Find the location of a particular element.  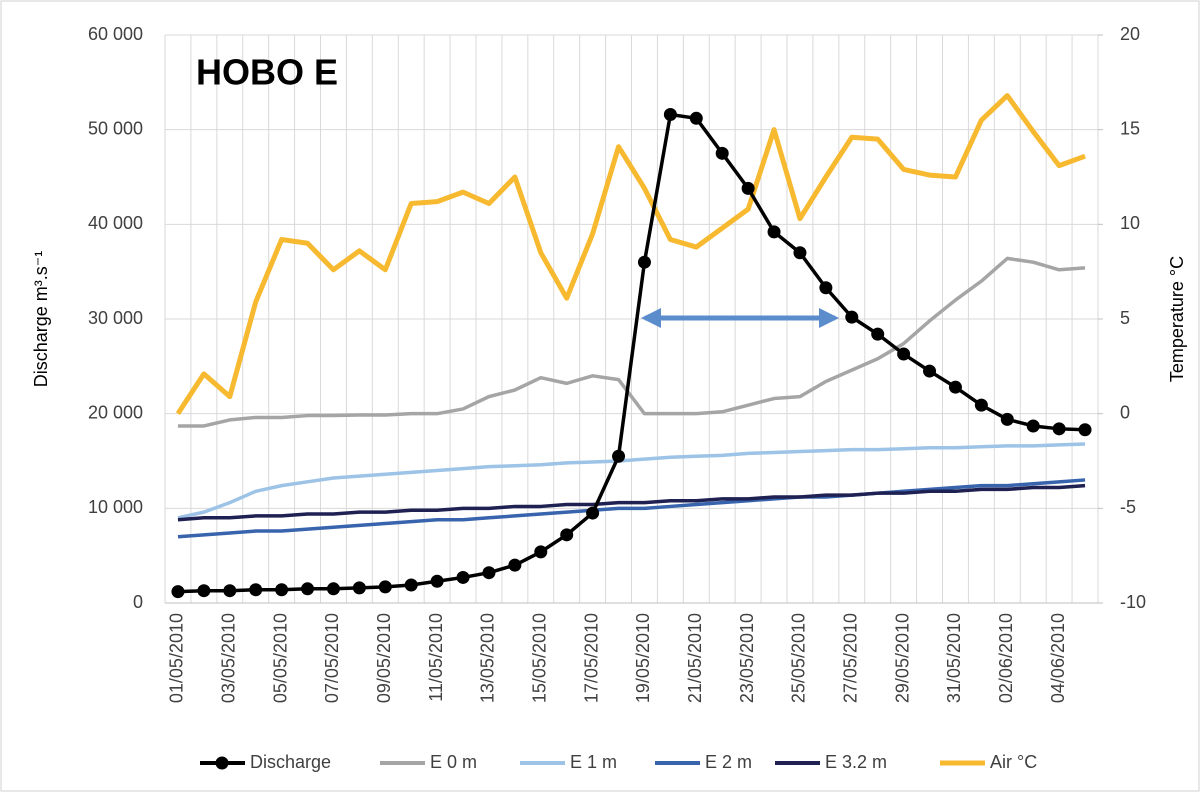

y2-tick-label: 5 is located at coordinates (1125, 318).